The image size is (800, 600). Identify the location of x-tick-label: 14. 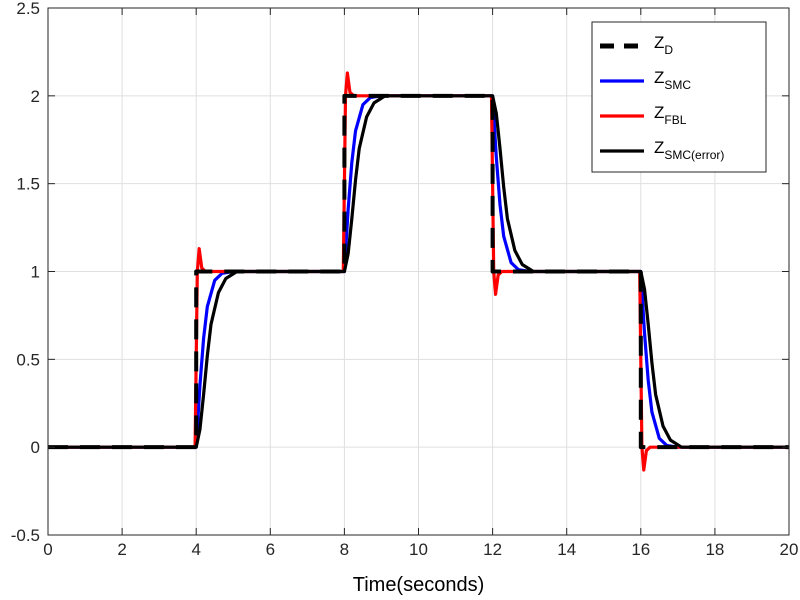
(566, 549).